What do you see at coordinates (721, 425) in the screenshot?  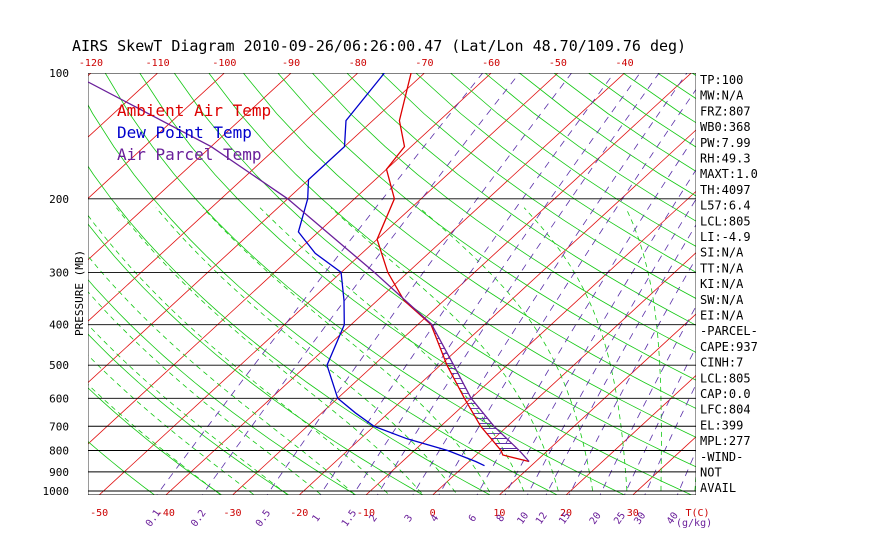 I see `index-entry: EL:399` at bounding box center [721, 425].